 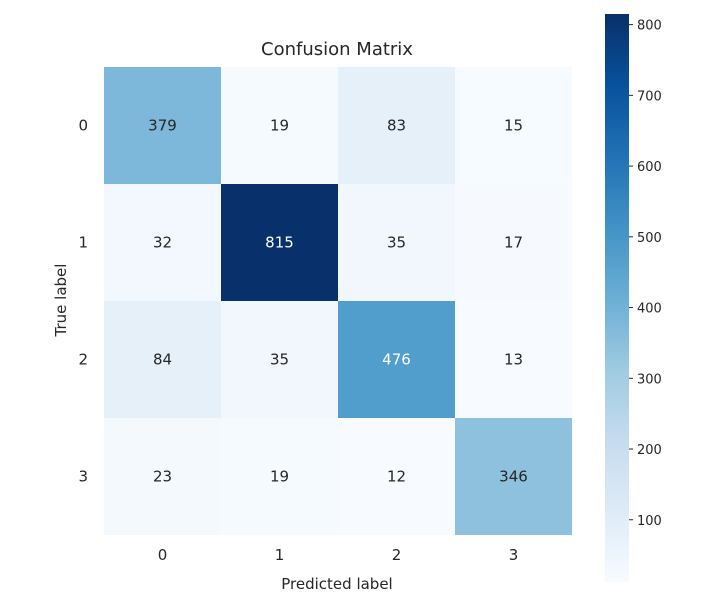 I want to click on x-tick-label: 3, so click(x=514, y=555).